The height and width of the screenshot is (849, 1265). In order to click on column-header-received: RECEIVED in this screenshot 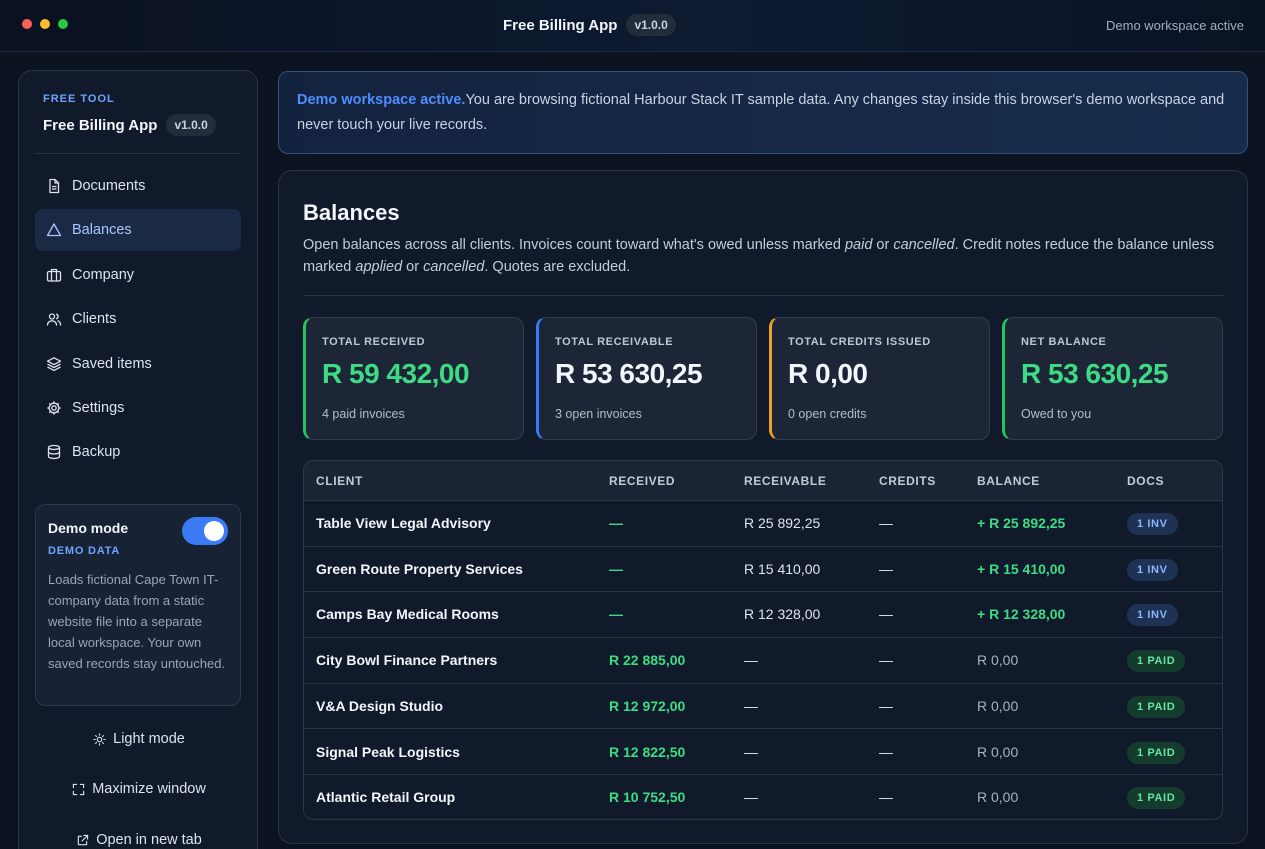, I will do `click(642, 481)`.